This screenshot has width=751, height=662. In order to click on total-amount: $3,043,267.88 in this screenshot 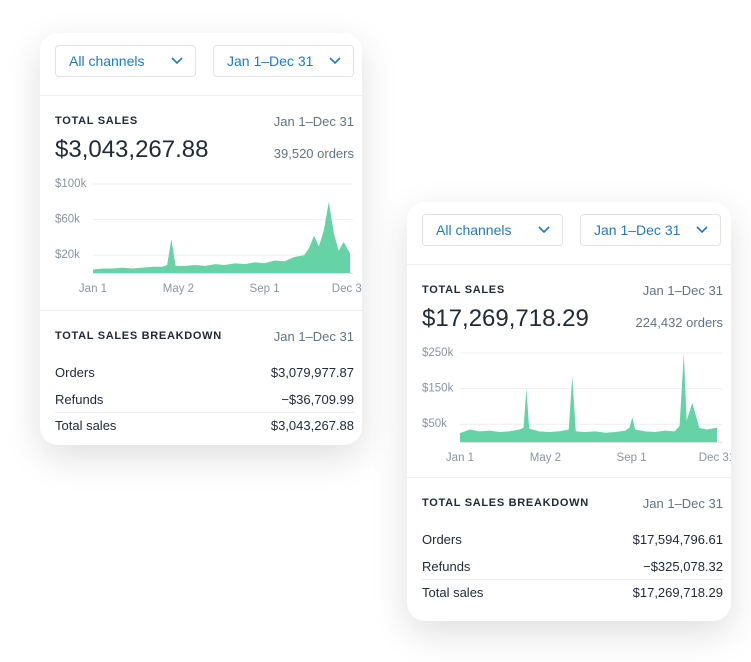, I will do `click(132, 149)`.